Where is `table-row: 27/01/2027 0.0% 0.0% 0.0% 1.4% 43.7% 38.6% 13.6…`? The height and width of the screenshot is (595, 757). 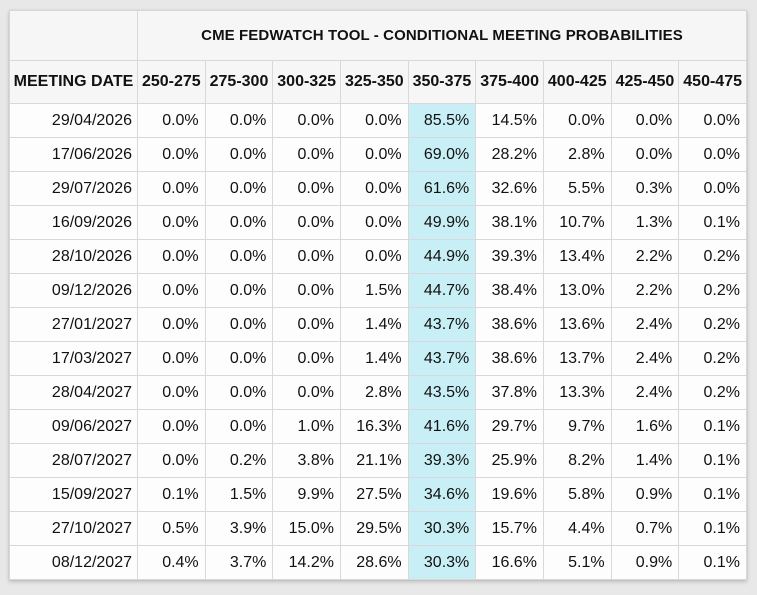
table-row: 27/01/2027 0.0% 0.0% 0.0% 1.4% 43.7% 38.6% 13.6… is located at coordinates (378, 324).